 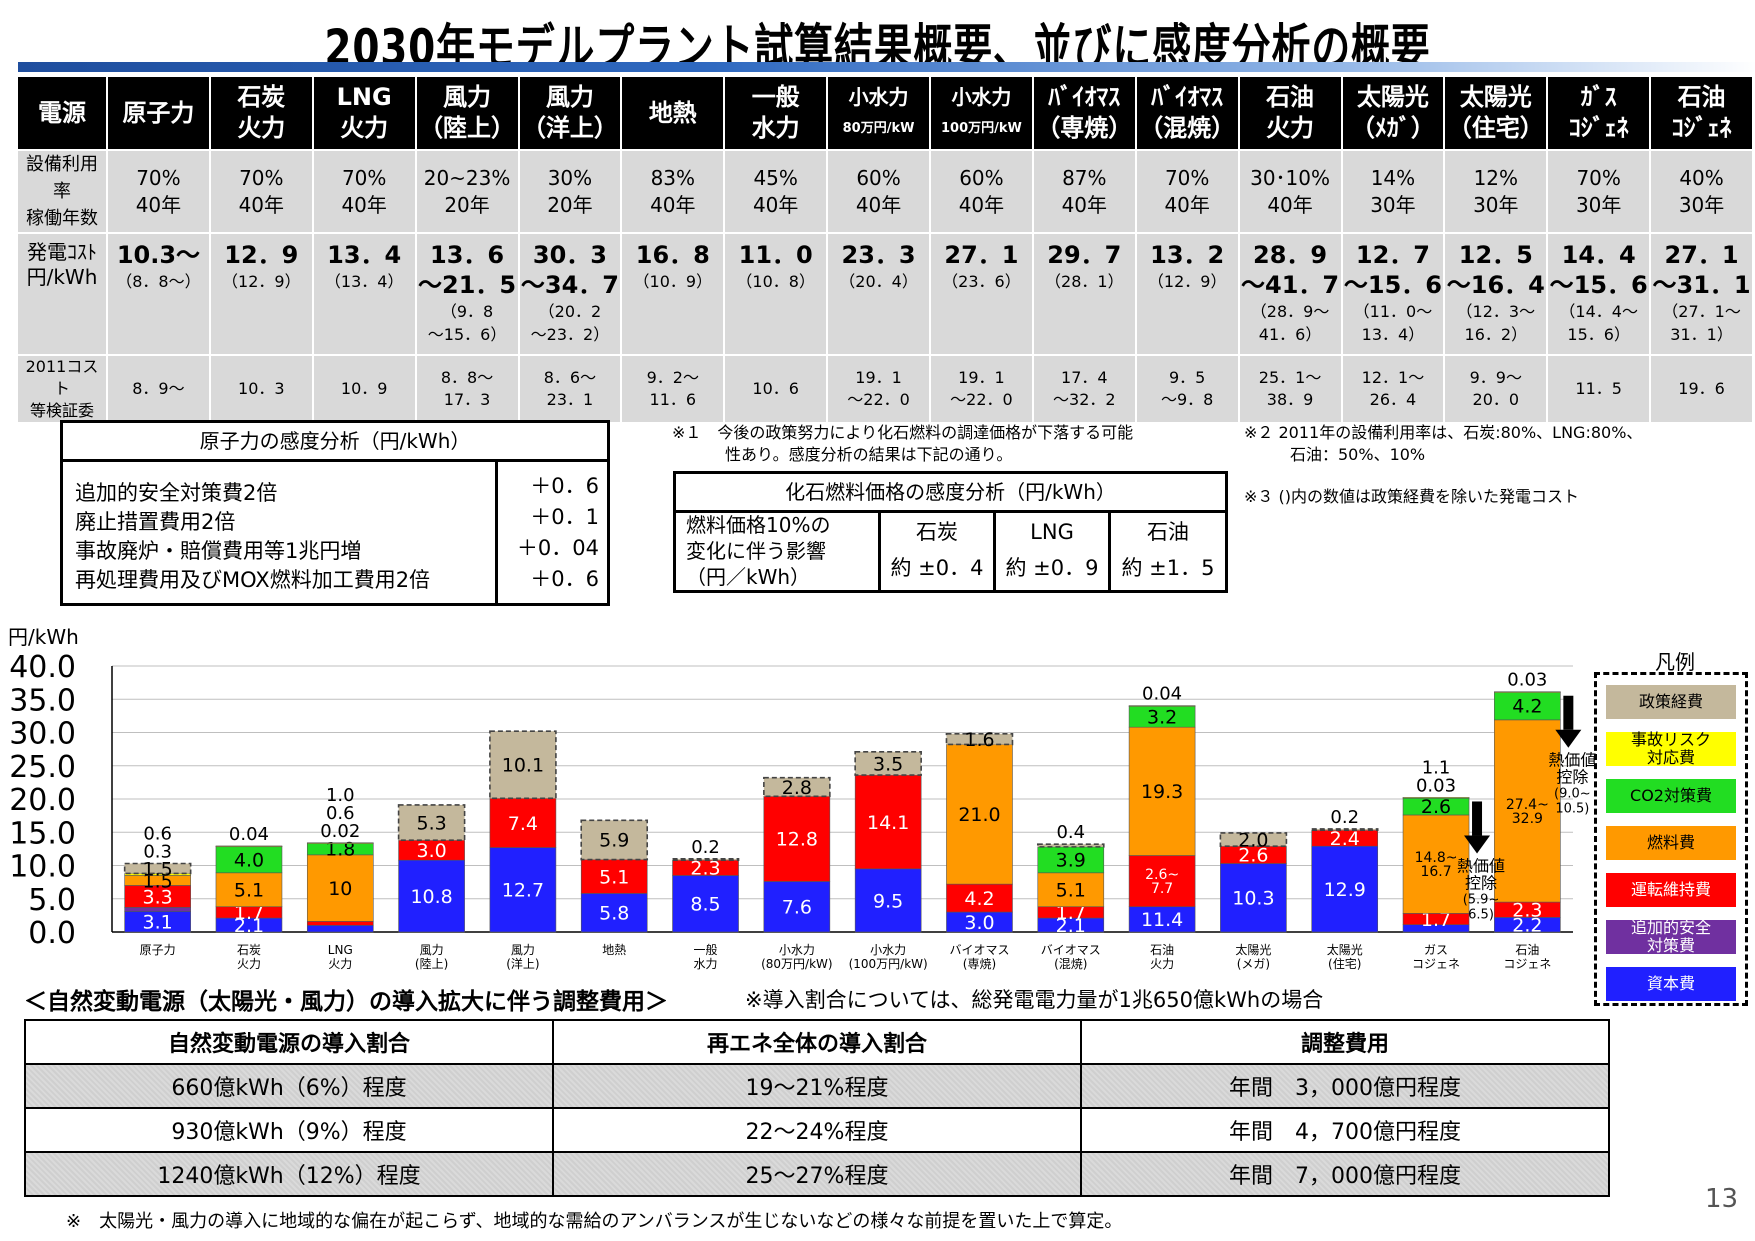 I want to click on table-cell: 8．8～ 17．3, so click(x=467, y=389).